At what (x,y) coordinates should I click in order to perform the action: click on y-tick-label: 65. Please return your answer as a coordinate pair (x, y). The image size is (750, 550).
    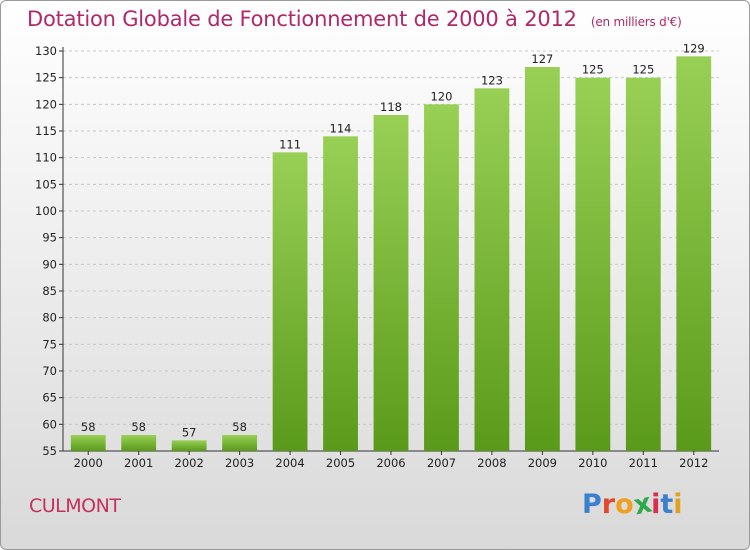
    Looking at the image, I should click on (49, 398).